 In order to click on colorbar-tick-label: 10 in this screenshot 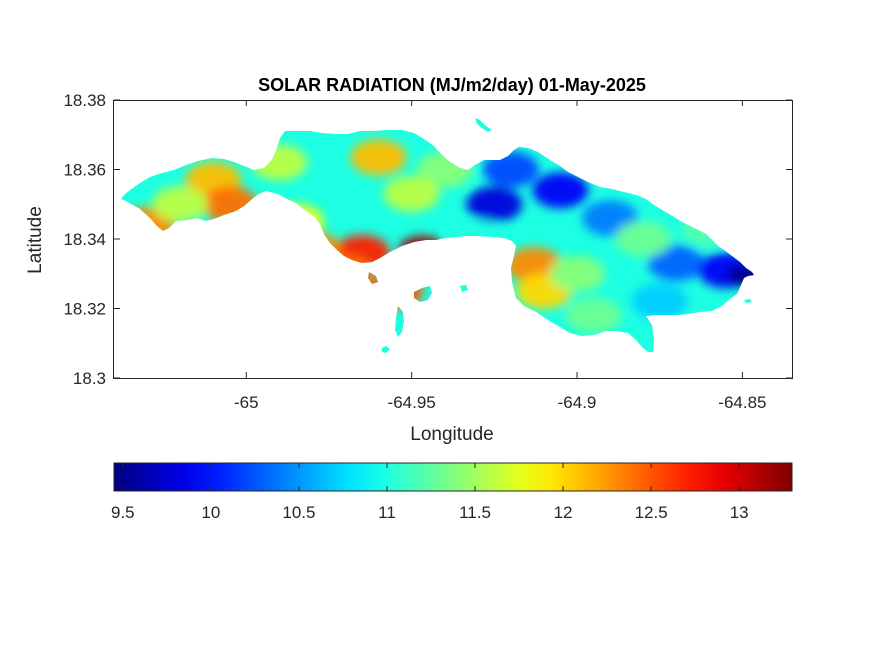, I will do `click(210, 512)`.